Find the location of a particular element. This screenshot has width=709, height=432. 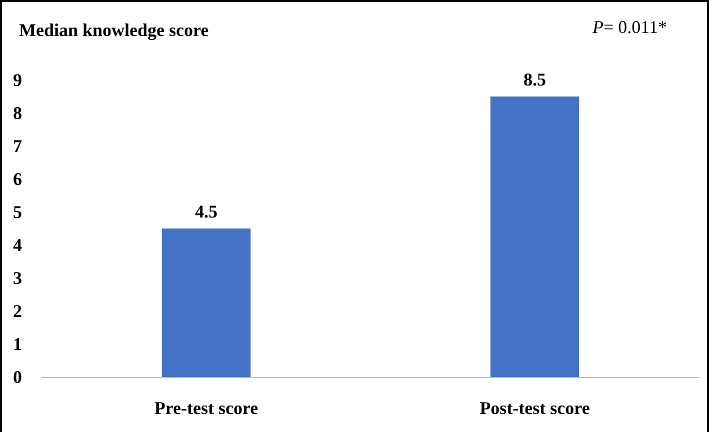

y-tick-label: 3 is located at coordinates (17, 278).